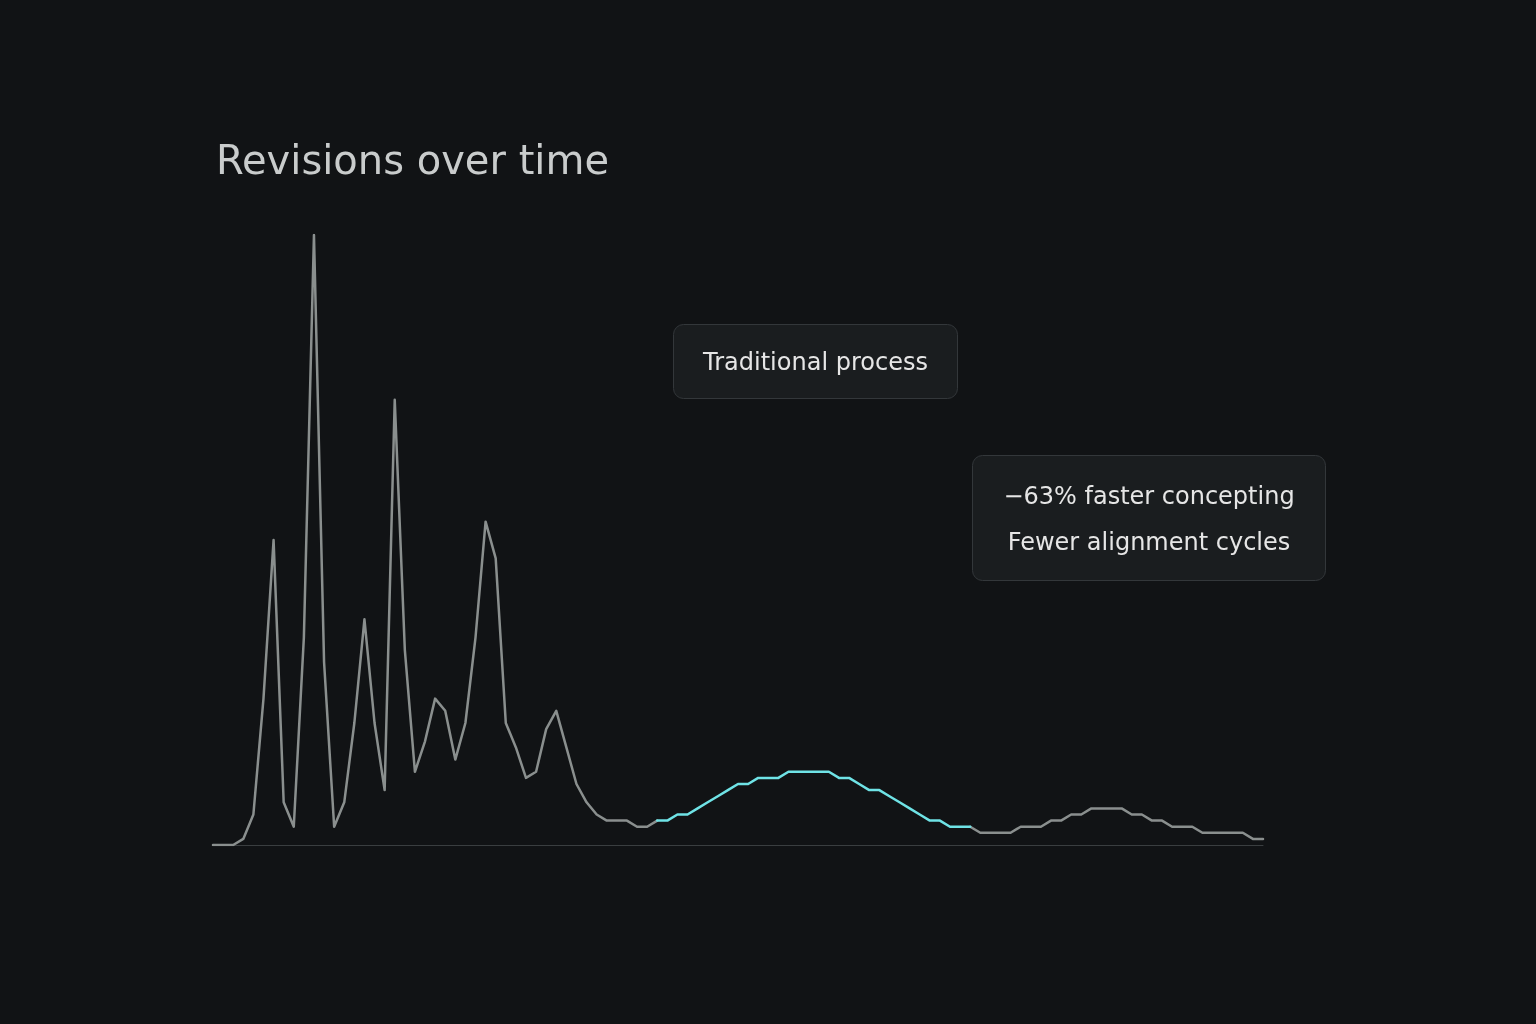  Describe the element at coordinates (815, 361) in the screenshot. I see `annotation: Traditional process` at that location.